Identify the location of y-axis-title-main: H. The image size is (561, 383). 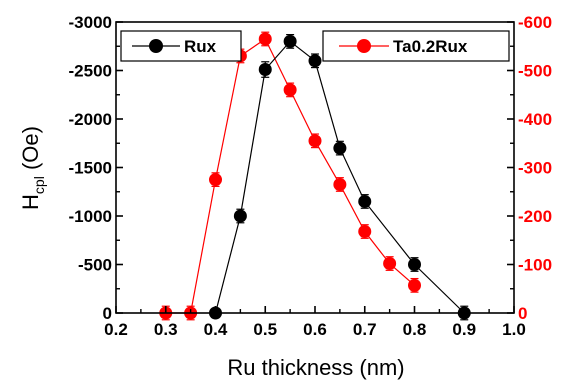
(30, 202).